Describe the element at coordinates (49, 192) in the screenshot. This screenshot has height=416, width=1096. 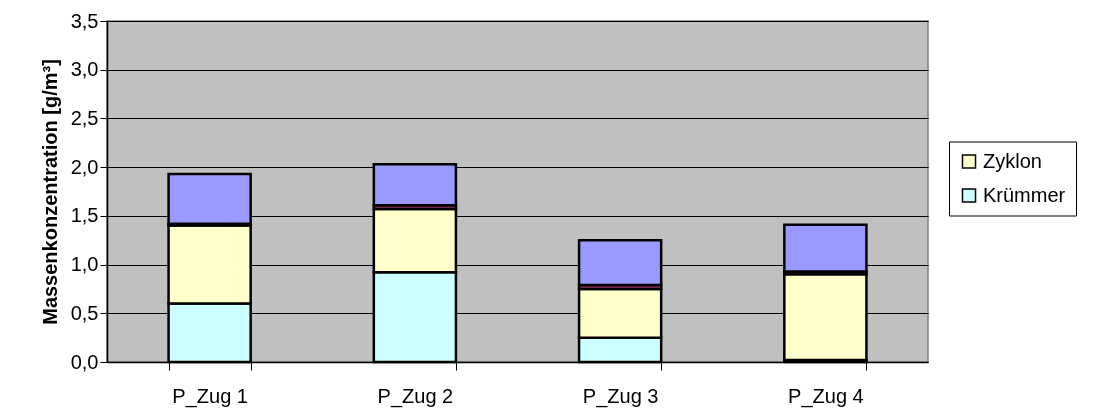
I see `y-axis-title: Massenkonzentration [g/m³]` at that location.